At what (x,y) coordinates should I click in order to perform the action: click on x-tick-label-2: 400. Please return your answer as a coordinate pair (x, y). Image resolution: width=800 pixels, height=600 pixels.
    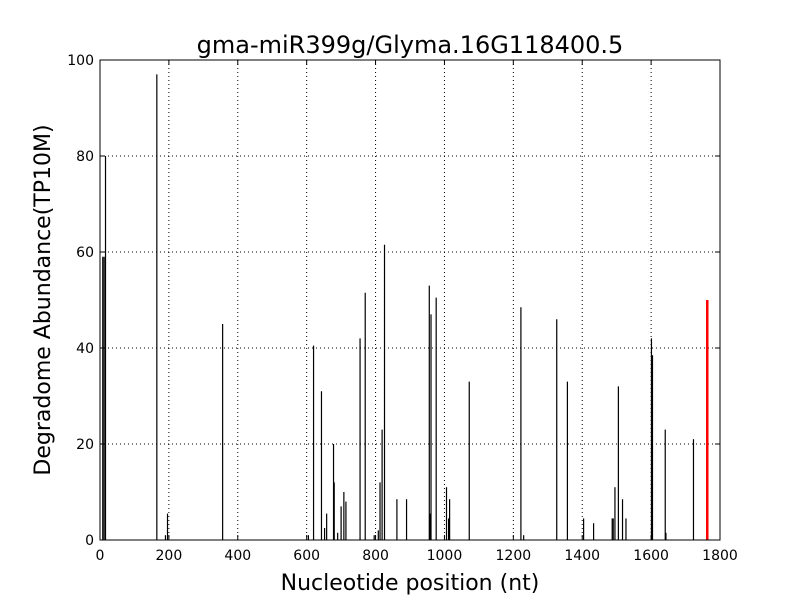
    Looking at the image, I should click on (237, 556).